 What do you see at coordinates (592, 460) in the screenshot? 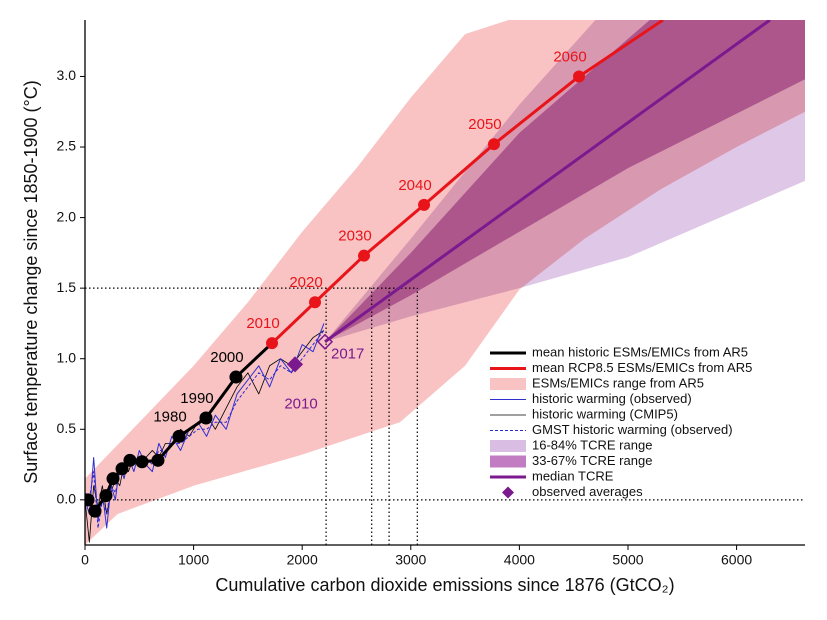
I see `legend-label: 33-67% TCRE range` at bounding box center [592, 460].